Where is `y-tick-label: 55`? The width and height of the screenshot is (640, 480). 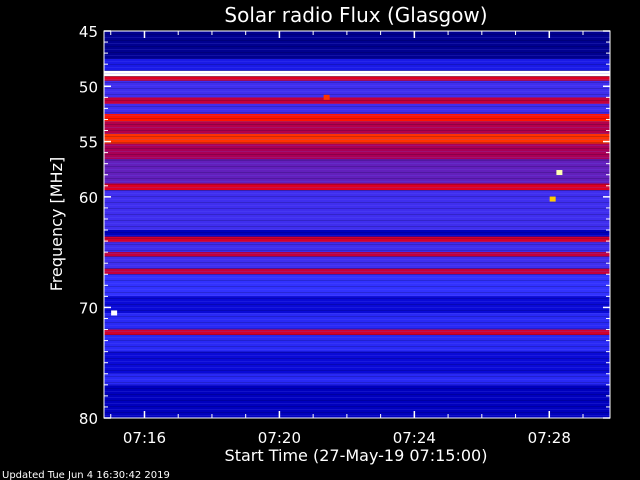 y-tick-label: 55 is located at coordinates (88, 143).